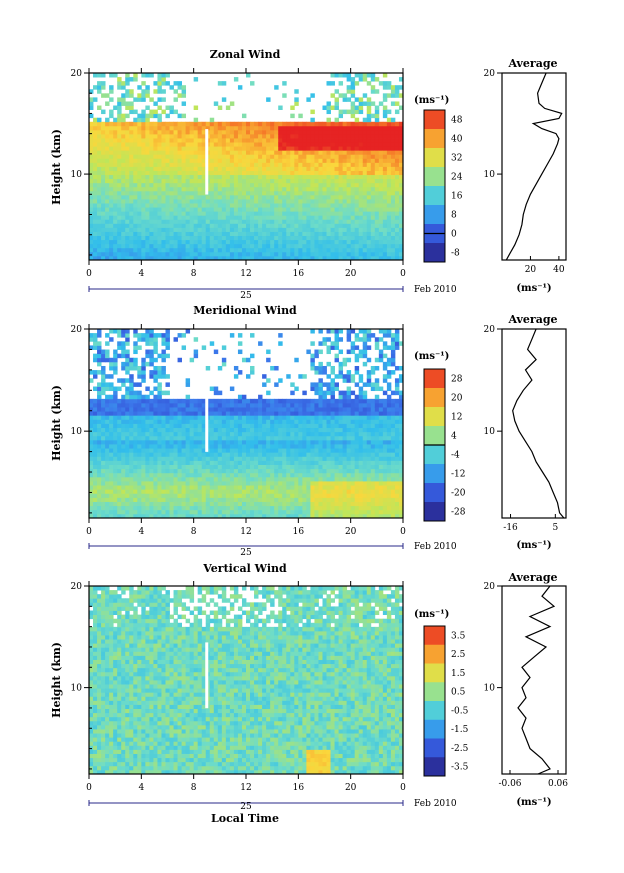  I want to click on colorbar-segment, so click(434, 158).